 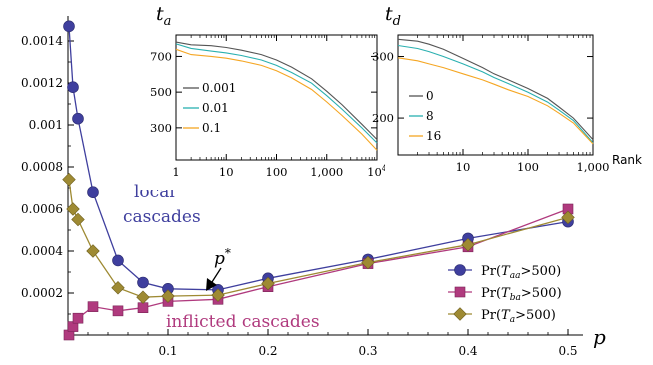 What do you see at coordinates (460, 314) in the screenshot?
I see `legend-marker-diamond` at bounding box center [460, 314].